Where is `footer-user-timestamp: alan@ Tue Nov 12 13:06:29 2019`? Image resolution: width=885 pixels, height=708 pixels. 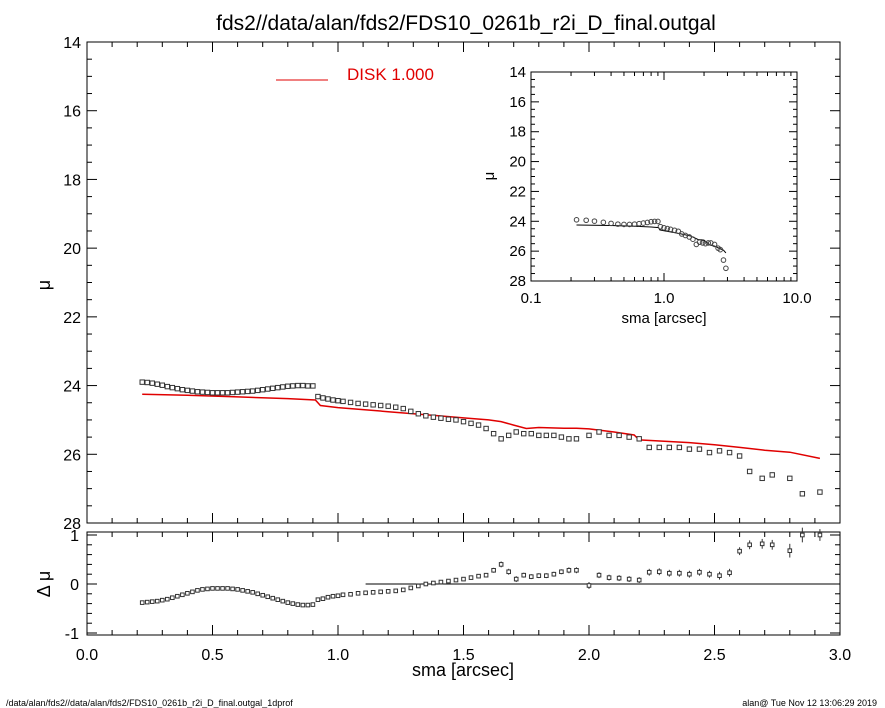 footer-user-timestamp: alan@ Tue Nov 12 13:06:29 2019 is located at coordinates (809, 703).